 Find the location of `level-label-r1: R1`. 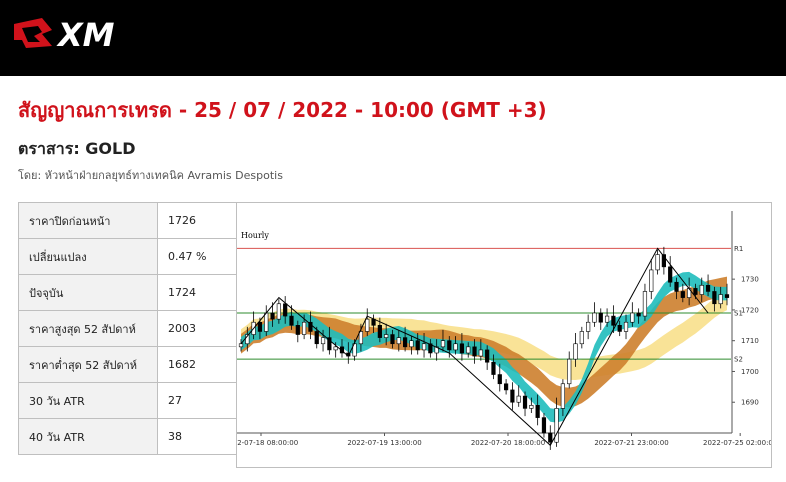

level-label-r1: R1 is located at coordinates (738, 249).